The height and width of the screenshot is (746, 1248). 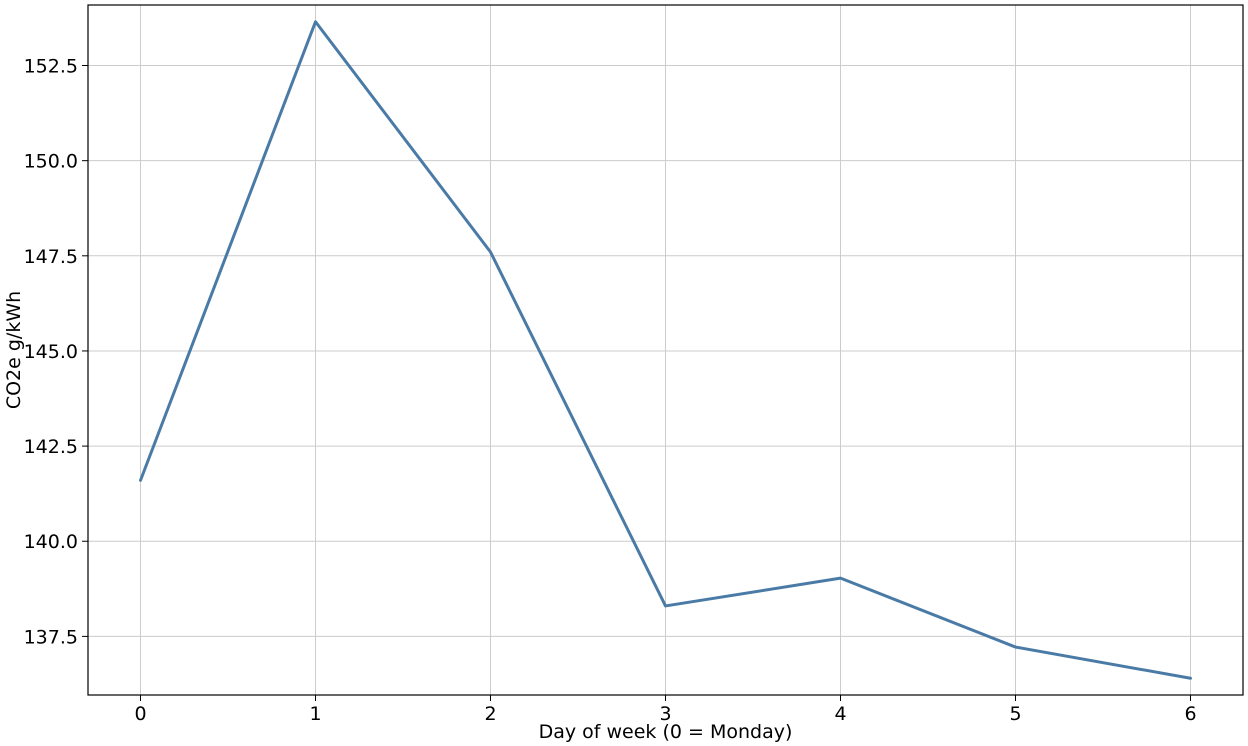 I want to click on x-tick-label: 4, so click(x=840, y=714).